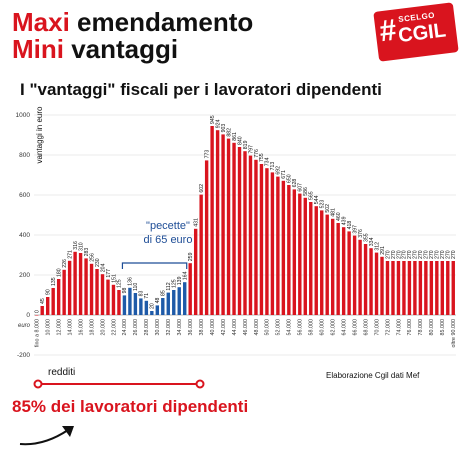 The height and width of the screenshot is (466, 466). I want to click on bar-value-label: 924, so click(218, 123).